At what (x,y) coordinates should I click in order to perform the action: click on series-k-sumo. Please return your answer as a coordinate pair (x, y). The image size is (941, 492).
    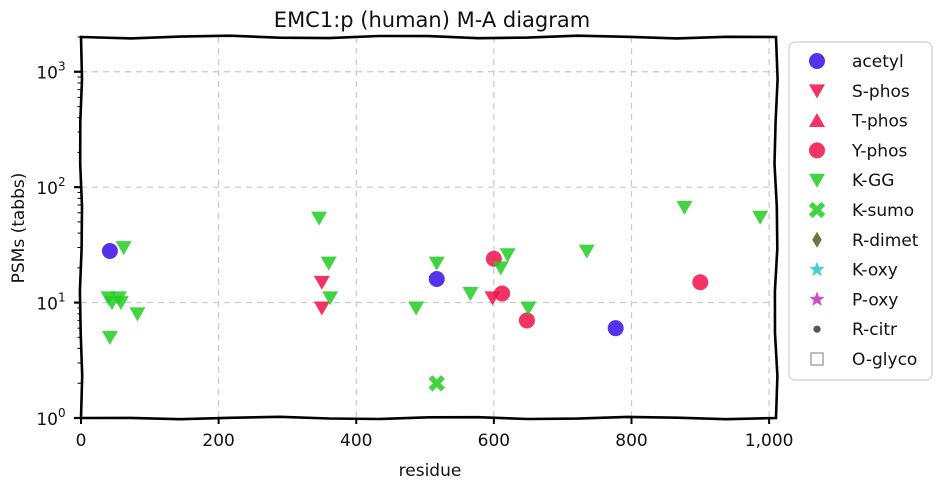
    Looking at the image, I should click on (436, 383).